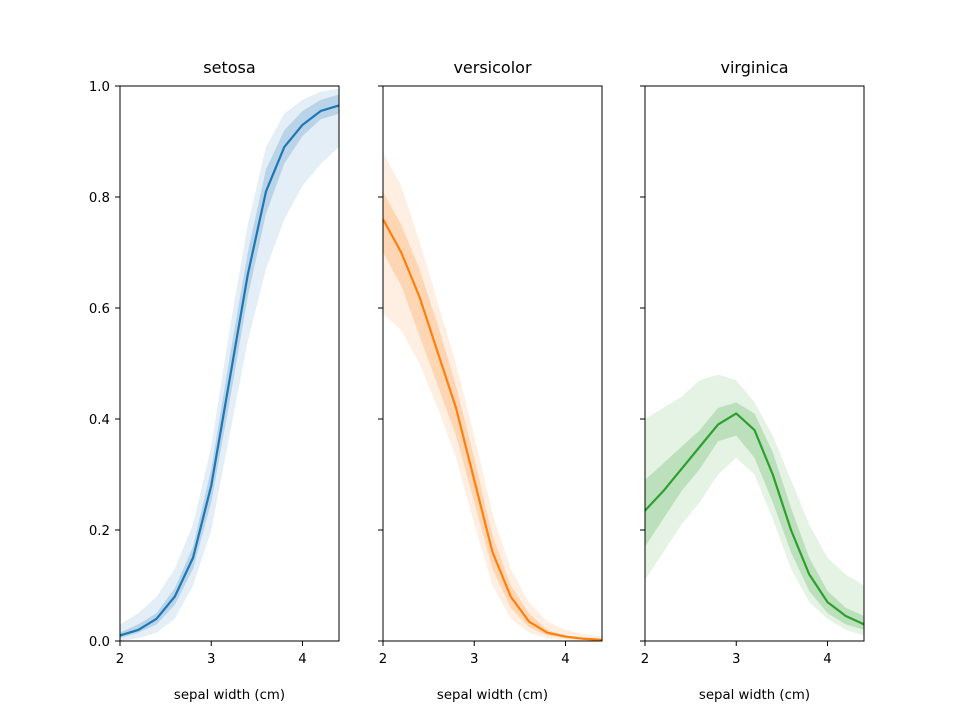 The image size is (960, 720). Describe the element at coordinates (492, 429) in the screenshot. I see `versicolor-mean-line` at that location.